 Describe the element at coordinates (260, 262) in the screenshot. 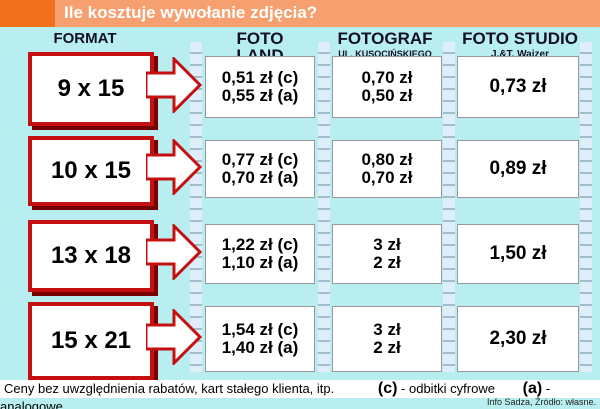

I see `price-analog: 1,10 zł (a)` at that location.